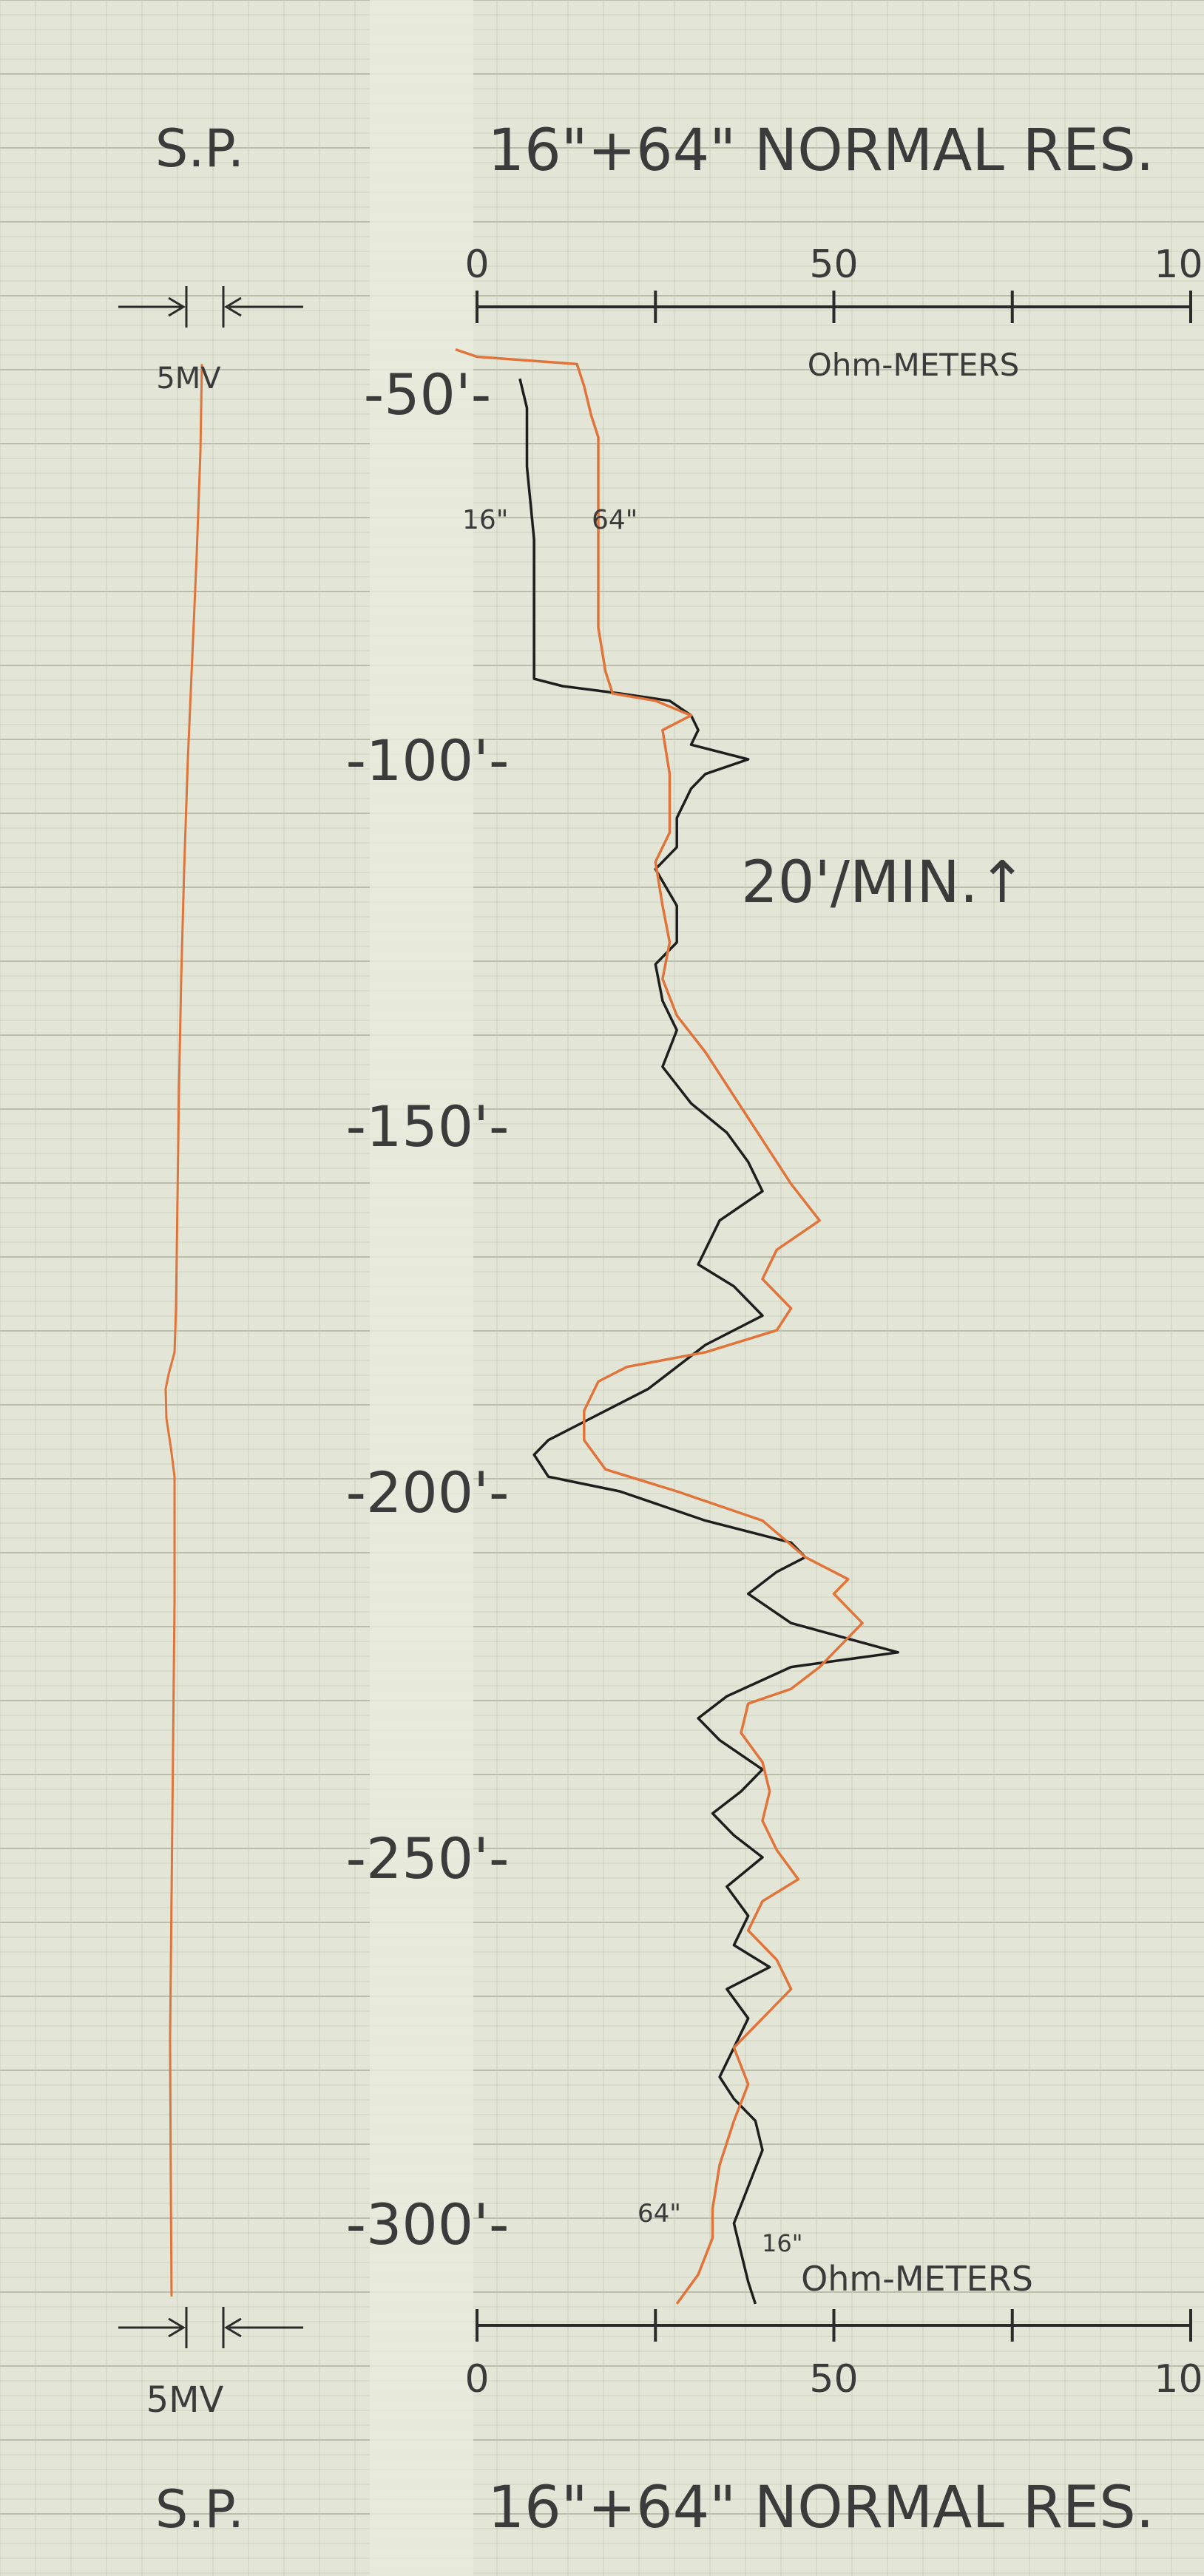  I want to click on sp-scale-label-bottom: 5MV, so click(185, 2400).